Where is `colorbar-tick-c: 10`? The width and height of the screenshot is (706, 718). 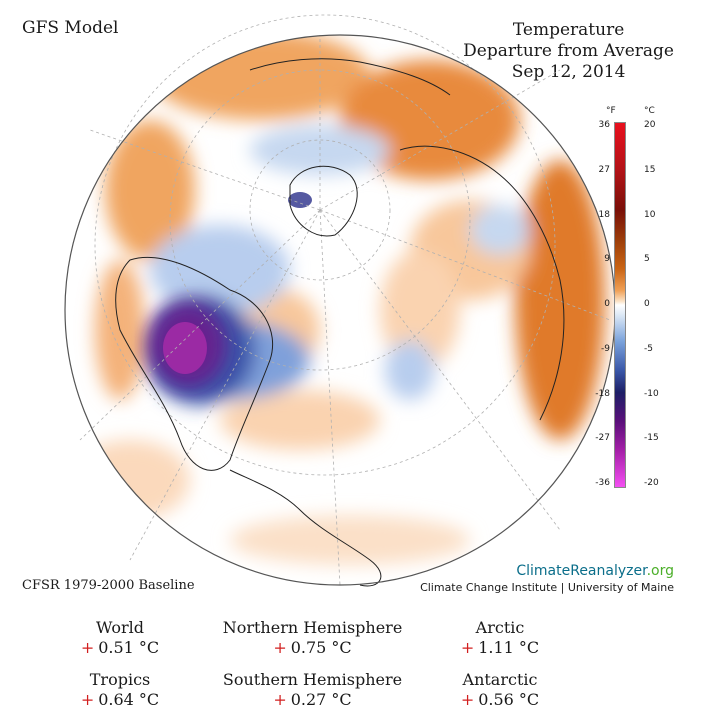 colorbar-tick-c: 10 is located at coordinates (650, 214).